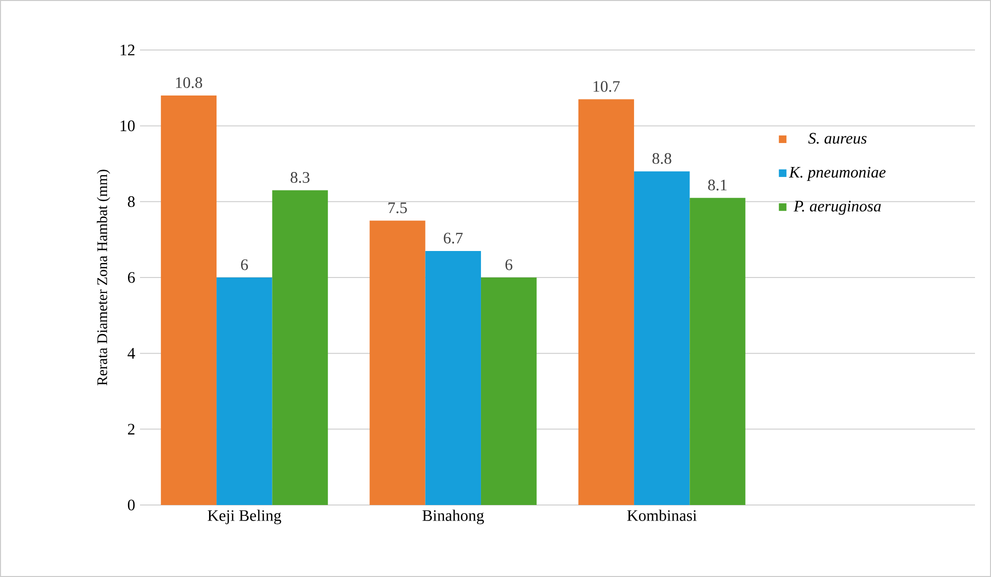 The height and width of the screenshot is (577, 991). What do you see at coordinates (837, 138) in the screenshot?
I see `legend-label: S. aureus` at bounding box center [837, 138].